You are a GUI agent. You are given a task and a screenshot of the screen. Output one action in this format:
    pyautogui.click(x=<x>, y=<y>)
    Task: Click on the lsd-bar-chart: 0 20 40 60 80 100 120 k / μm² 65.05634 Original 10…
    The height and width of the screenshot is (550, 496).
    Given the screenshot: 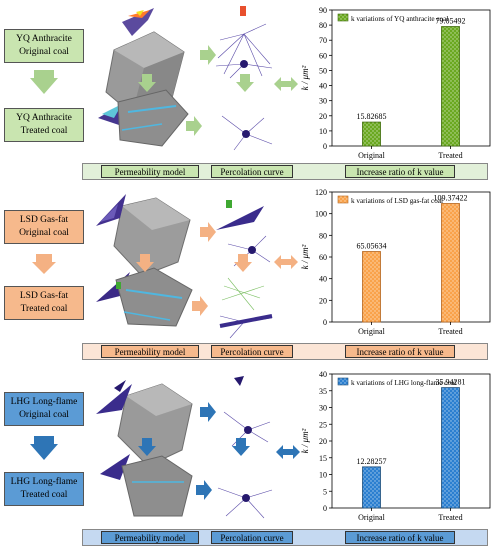 What is the action you would take?
    pyautogui.click(x=395, y=262)
    